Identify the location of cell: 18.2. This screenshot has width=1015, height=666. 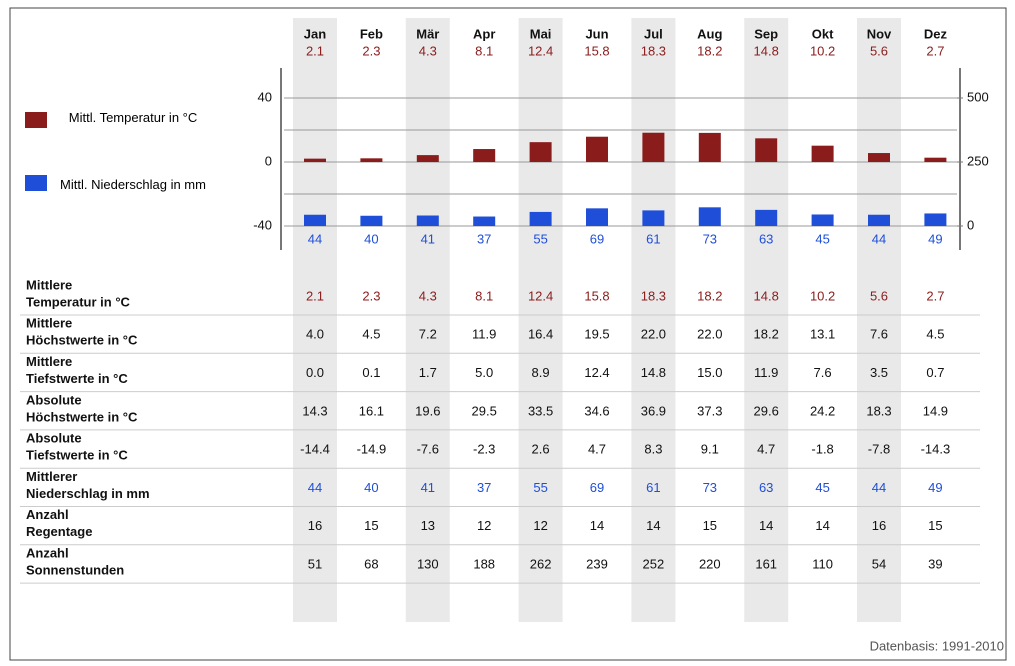
(766, 334).